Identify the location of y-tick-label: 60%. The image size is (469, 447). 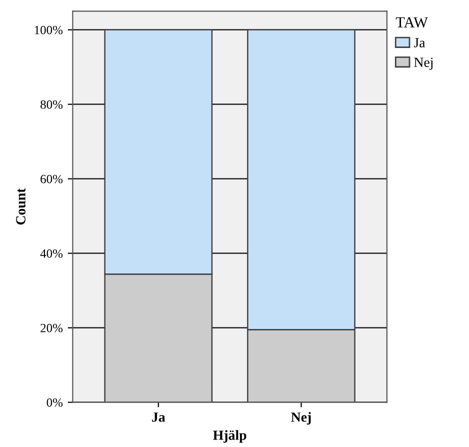
(51, 179).